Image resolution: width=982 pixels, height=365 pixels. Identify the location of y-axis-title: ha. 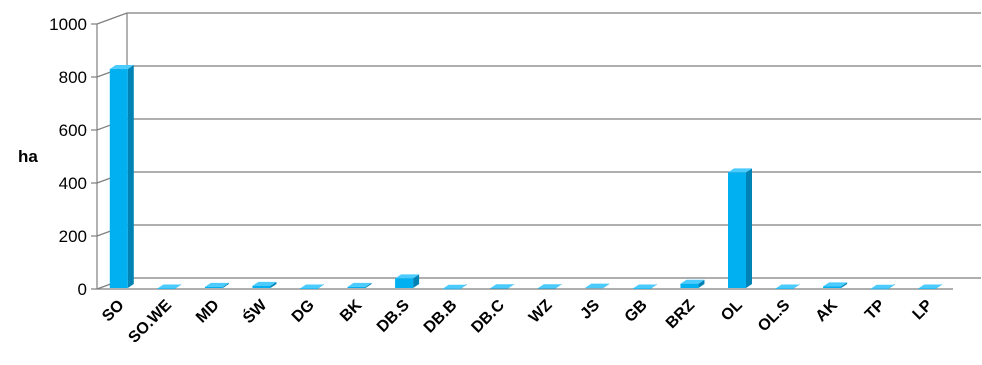
(28, 156).